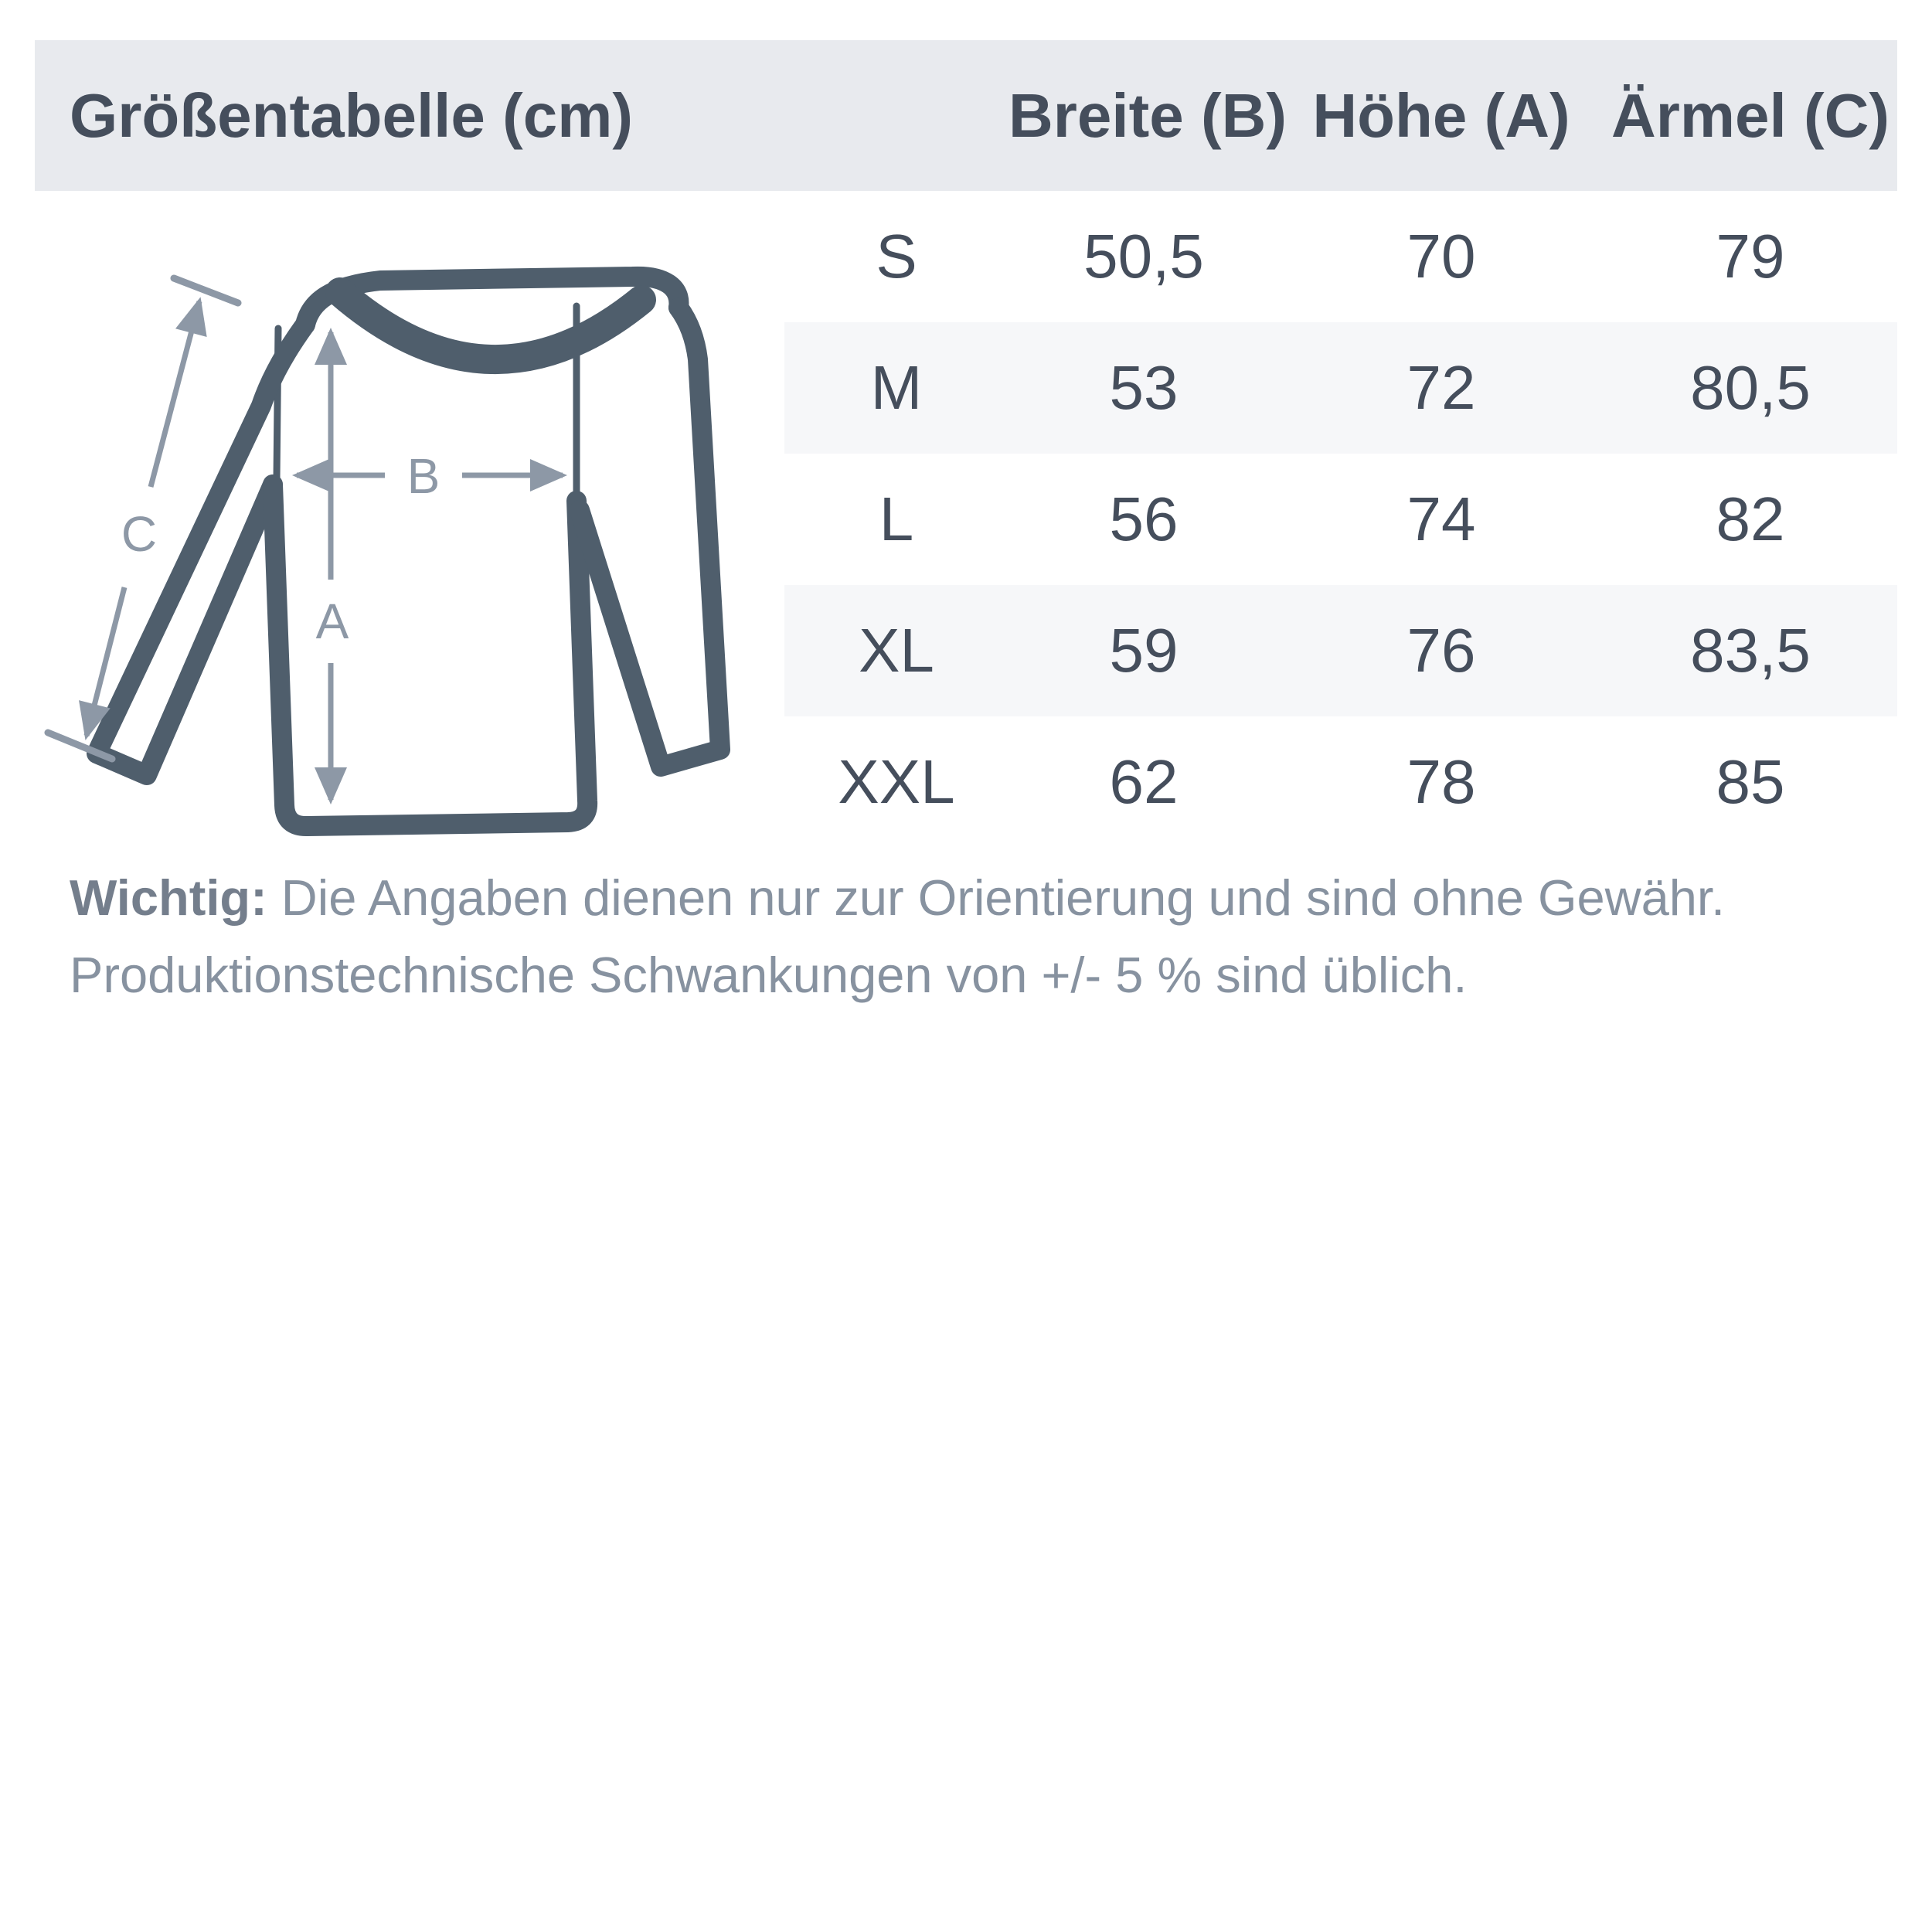 The width and height of the screenshot is (1932, 1932). I want to click on size-label: XL, so click(897, 650).